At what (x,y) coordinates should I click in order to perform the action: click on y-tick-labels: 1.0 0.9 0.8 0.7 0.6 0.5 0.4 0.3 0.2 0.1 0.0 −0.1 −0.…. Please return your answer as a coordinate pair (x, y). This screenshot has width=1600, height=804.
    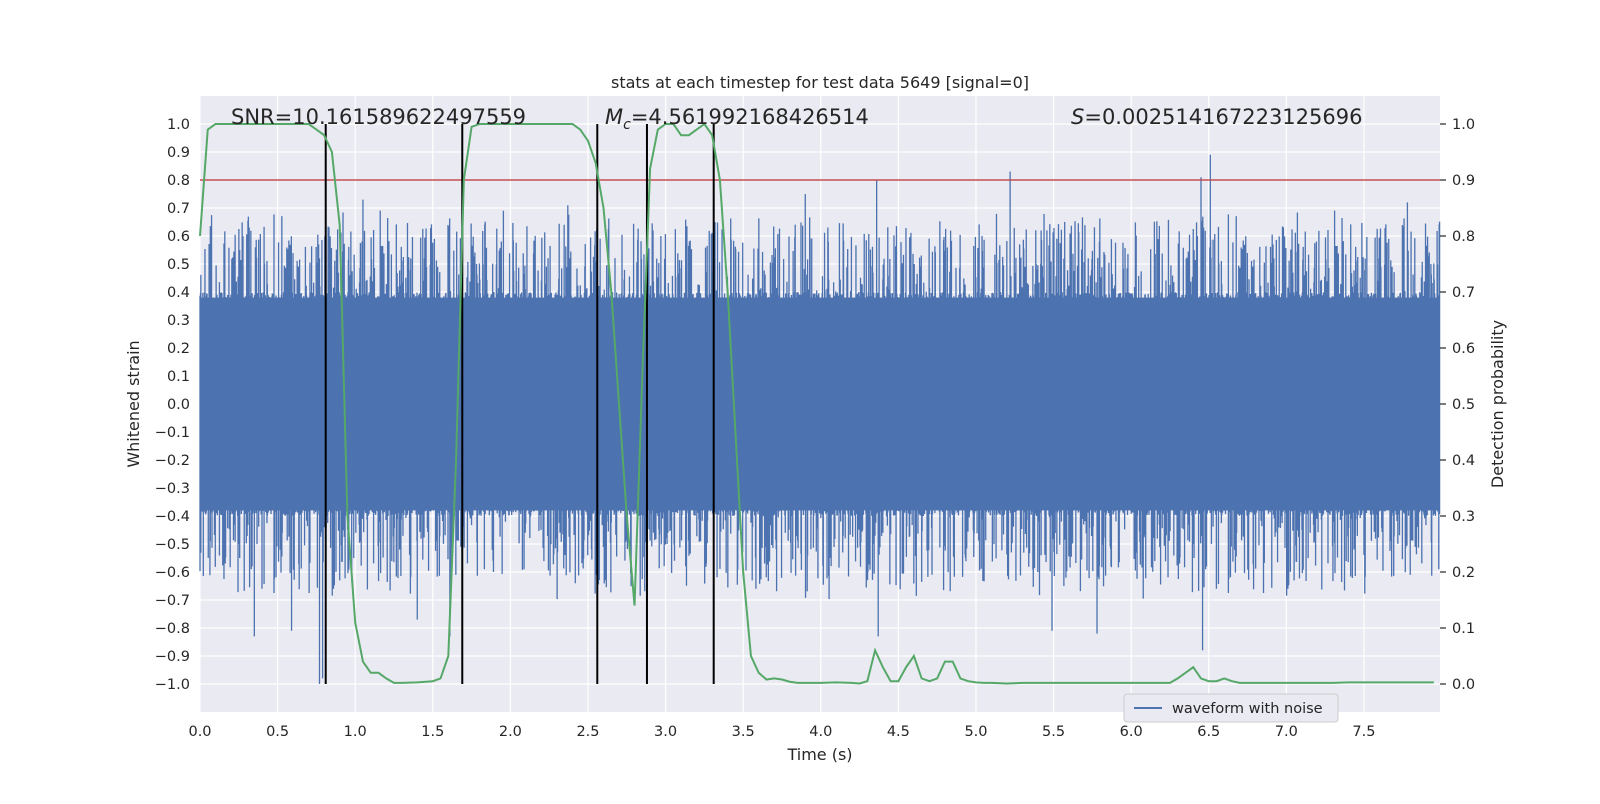
    Looking at the image, I should click on (172, 405).